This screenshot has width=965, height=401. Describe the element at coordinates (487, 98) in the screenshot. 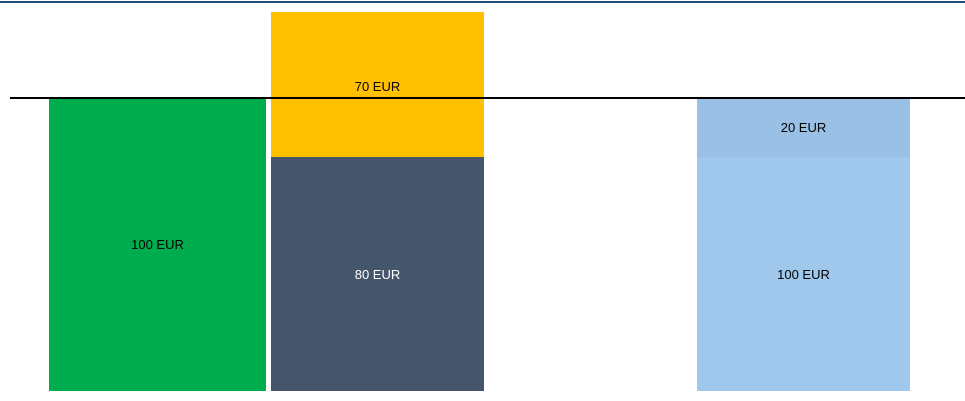

I see `baseline` at that location.